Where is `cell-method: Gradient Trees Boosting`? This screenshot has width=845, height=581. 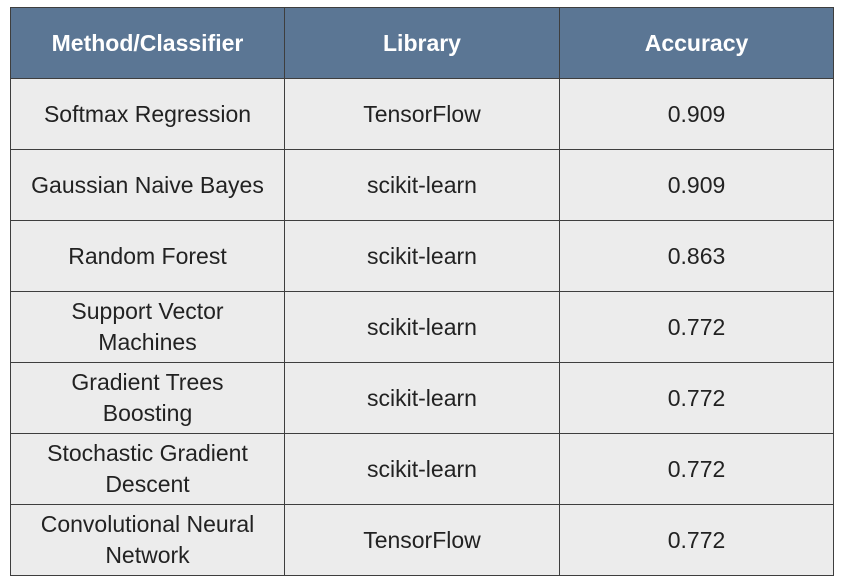 cell-method: Gradient Trees Boosting is located at coordinates (147, 398).